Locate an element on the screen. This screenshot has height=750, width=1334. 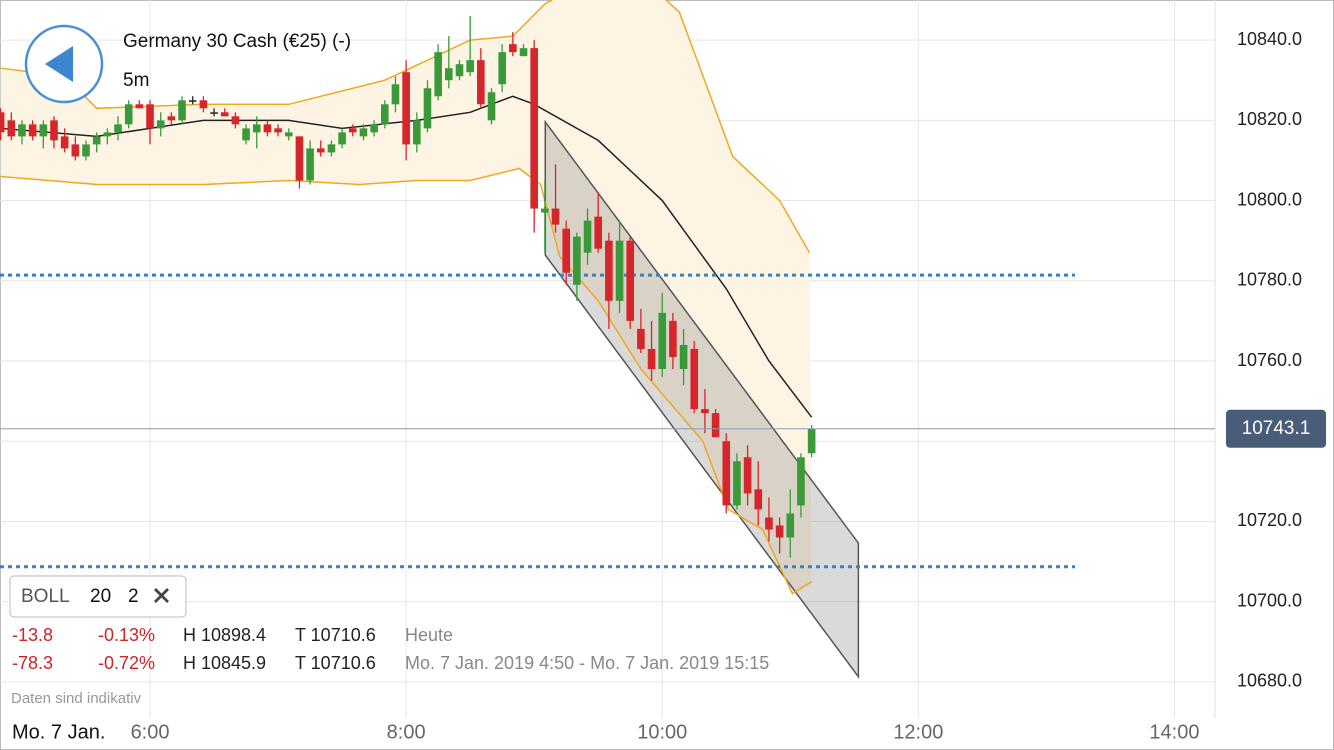
back-button is located at coordinates (64, 64).